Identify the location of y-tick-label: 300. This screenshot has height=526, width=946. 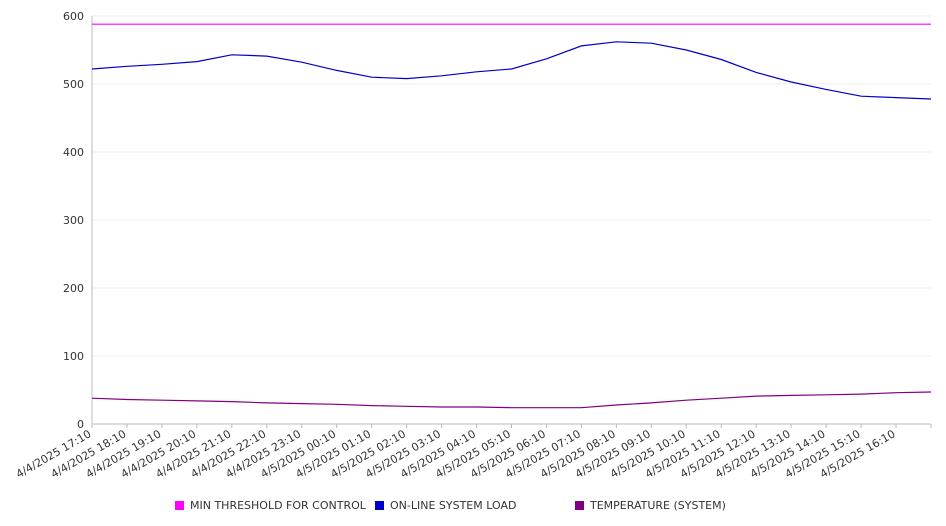
(73, 220).